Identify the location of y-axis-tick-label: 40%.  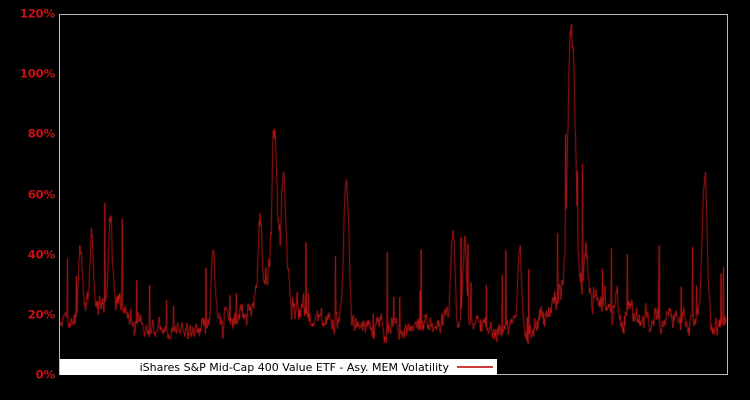
(41, 253).